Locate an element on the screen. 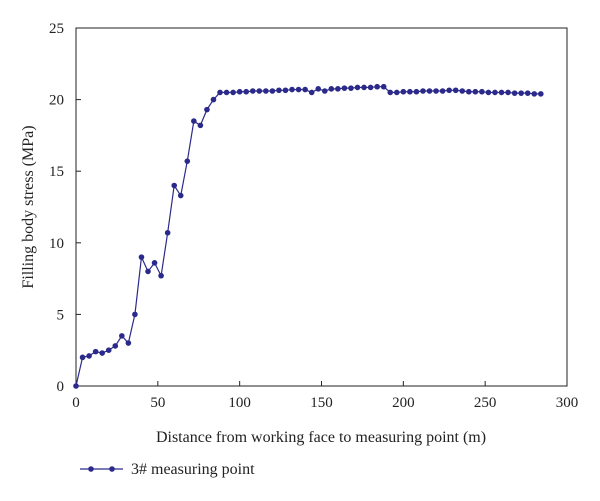 The image size is (600, 501). legend-marker-right is located at coordinates (112, 469).